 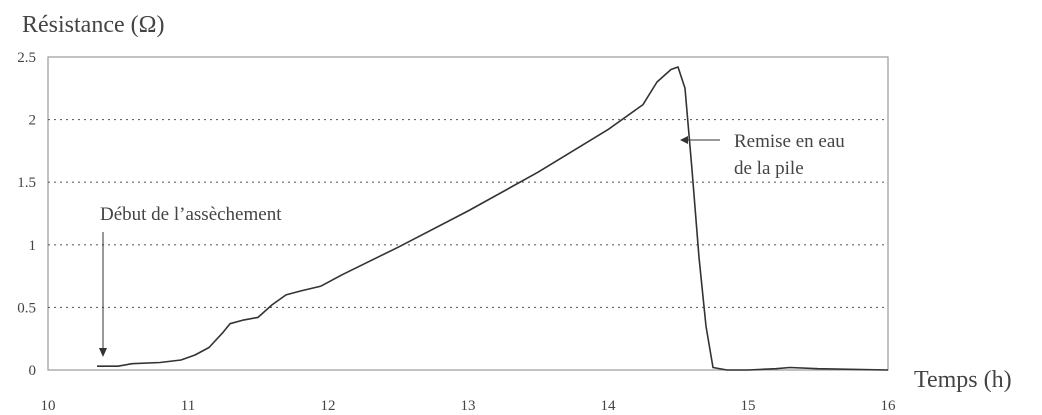 I want to click on x-tick-label: 14, so click(x=609, y=406).